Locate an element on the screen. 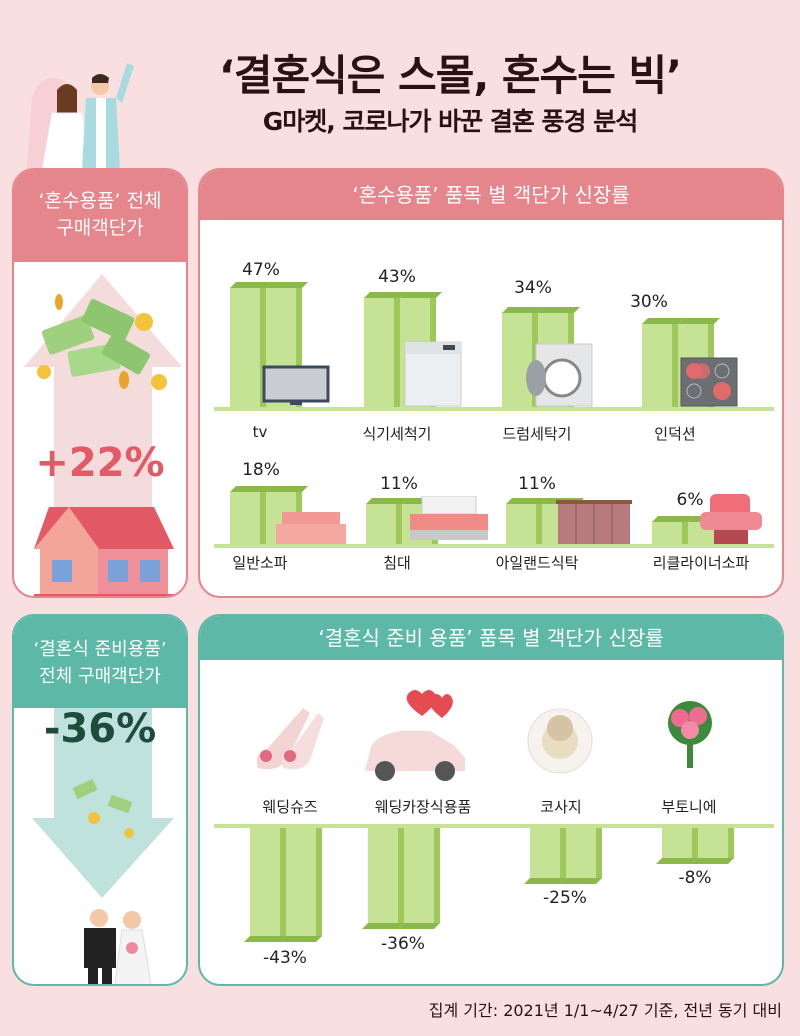 The height and width of the screenshot is (1036, 800). category-label: tv is located at coordinates (260, 432).